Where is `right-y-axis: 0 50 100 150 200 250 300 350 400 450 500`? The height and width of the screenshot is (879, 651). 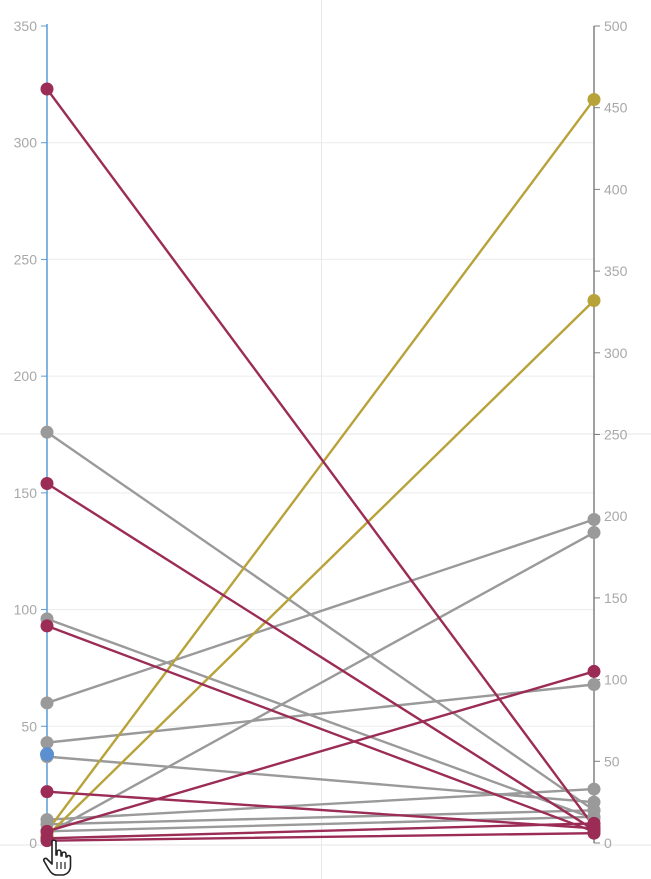 right-y-axis: 0 50 100 150 200 250 300 350 400 450 500 is located at coordinates (610, 434).